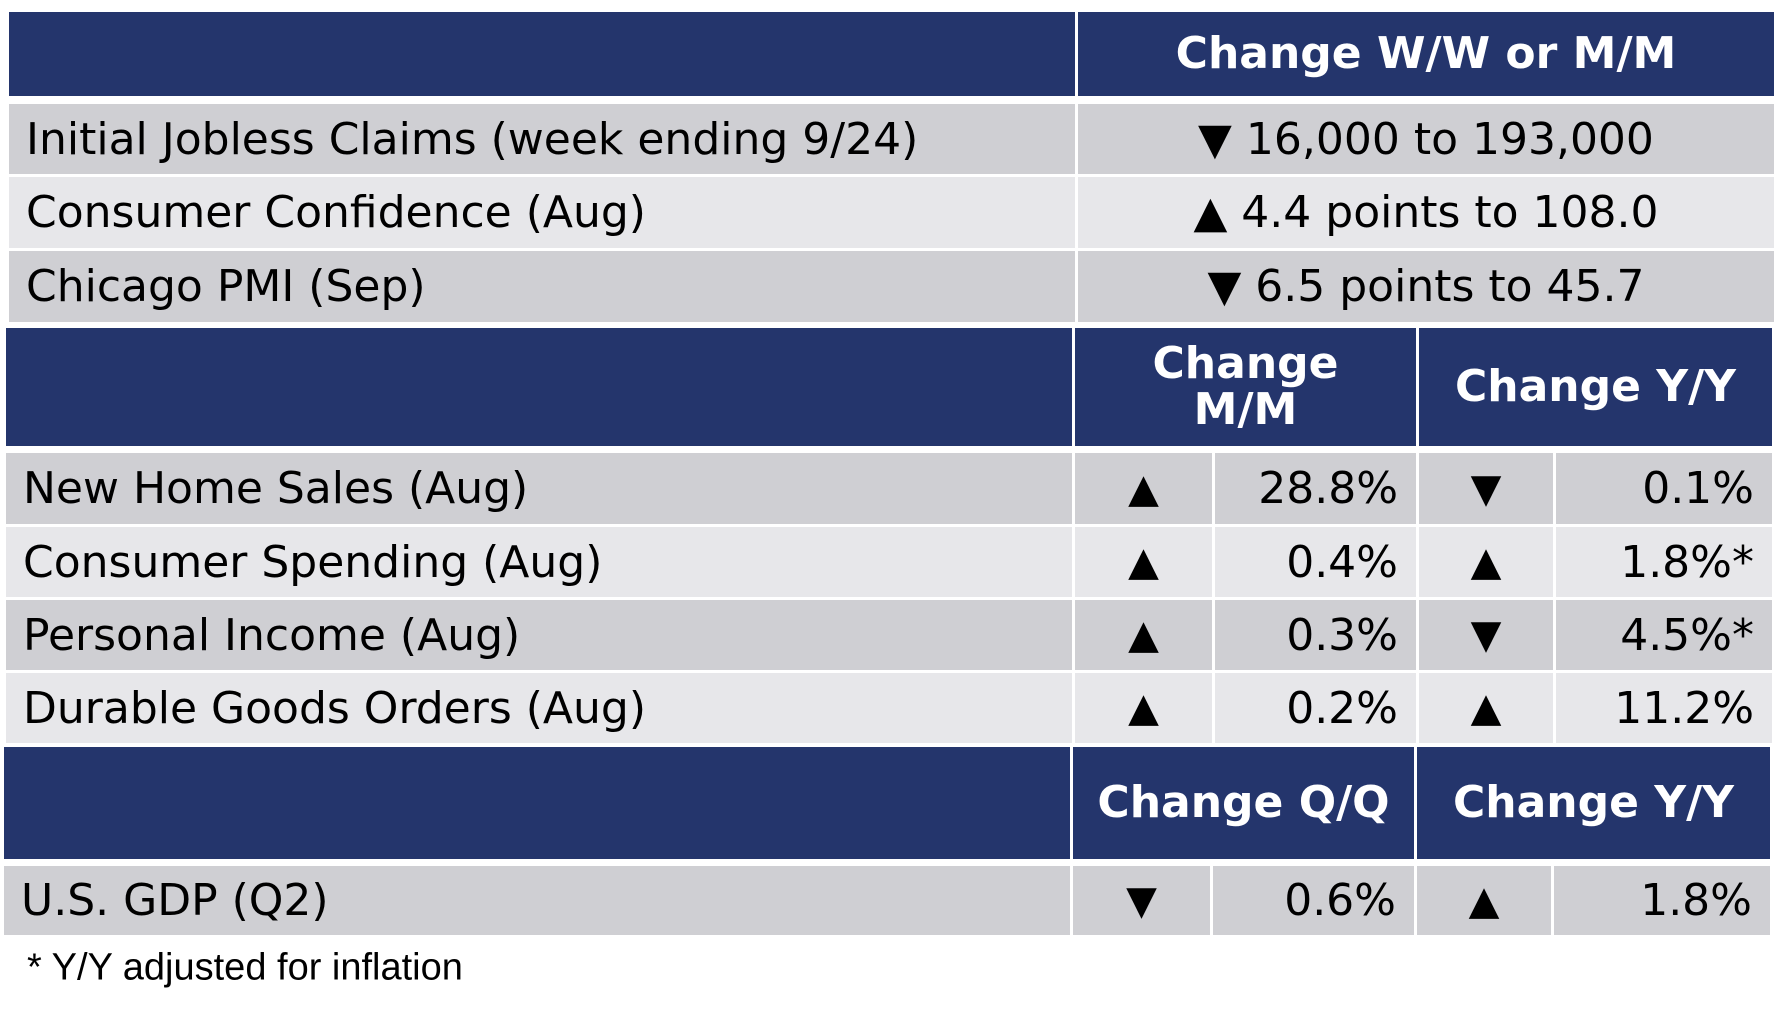 The height and width of the screenshot is (1009, 1776). I want to click on section3-header-change-qq: Change Q/Q, so click(1243, 803).